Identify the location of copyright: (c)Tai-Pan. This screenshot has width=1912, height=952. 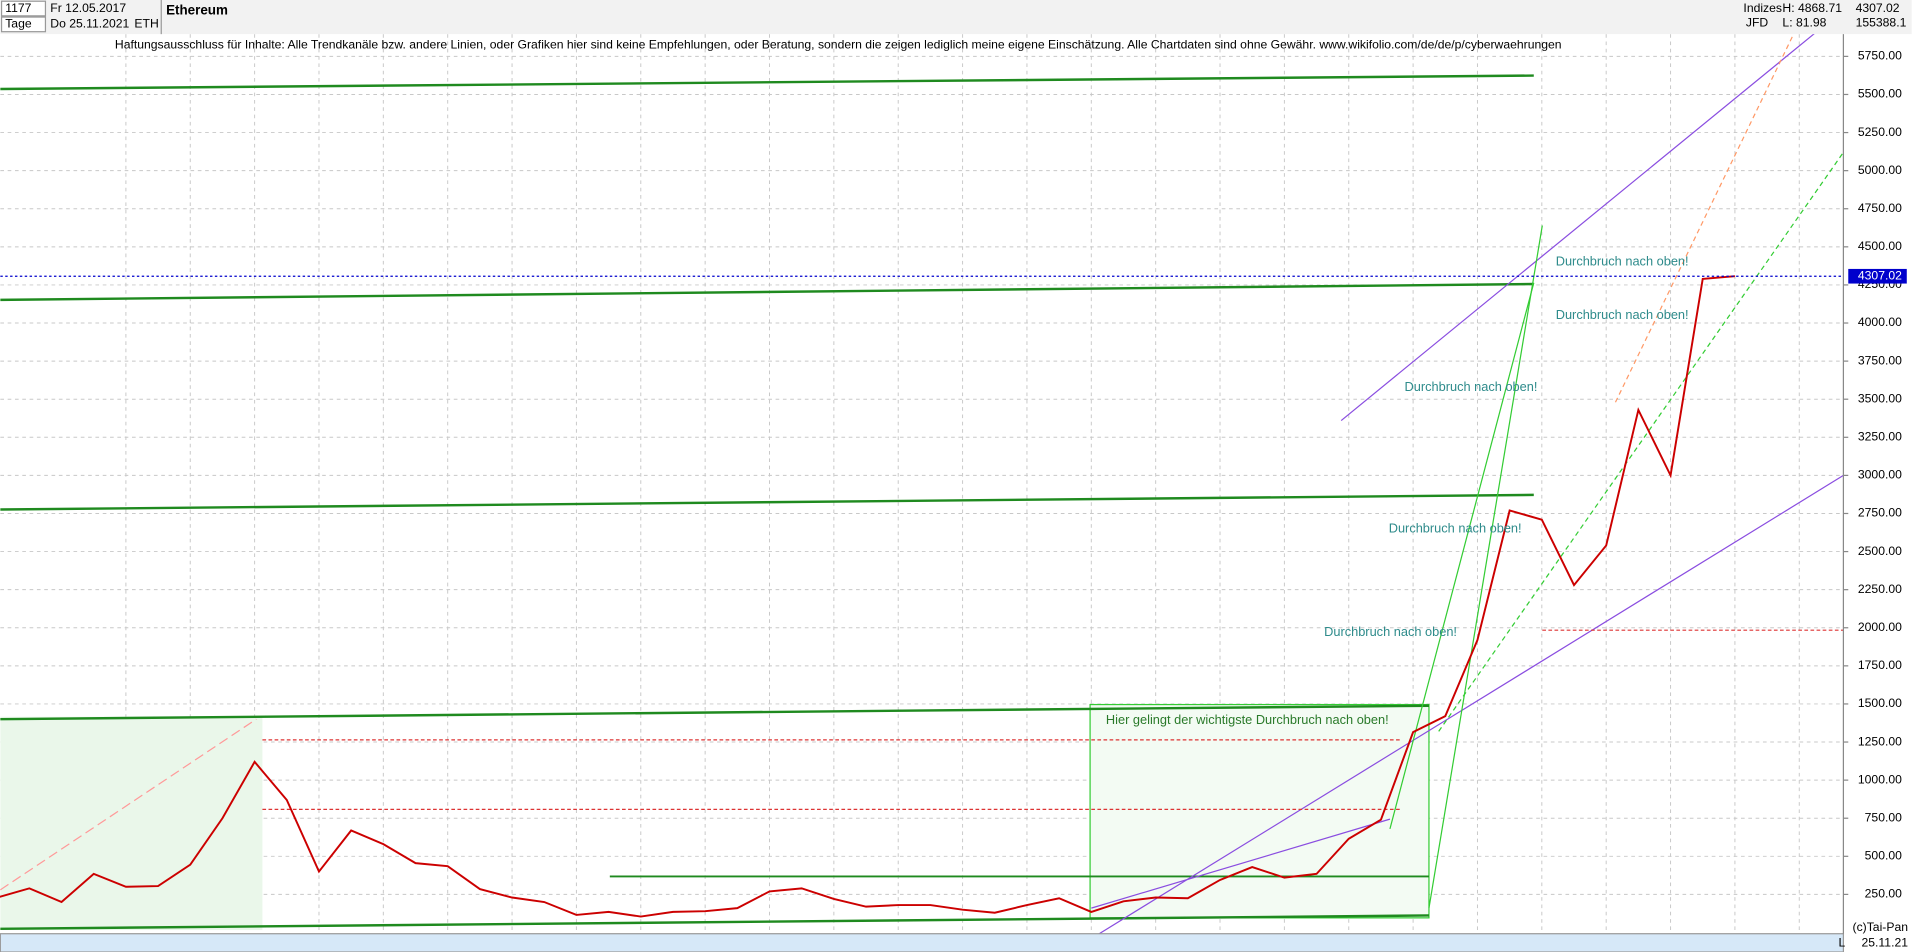
(1880, 927).